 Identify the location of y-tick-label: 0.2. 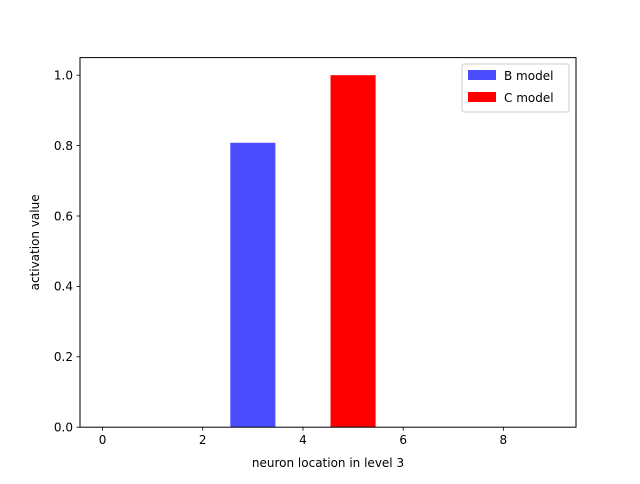
(63, 357).